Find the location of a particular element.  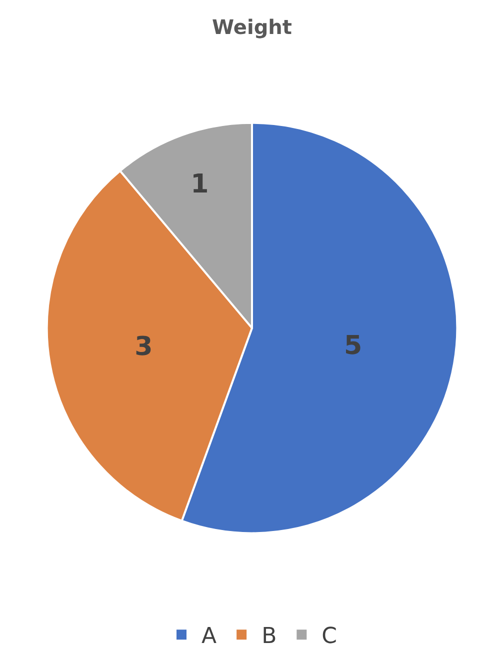

legend-label: A is located at coordinates (209, 637).